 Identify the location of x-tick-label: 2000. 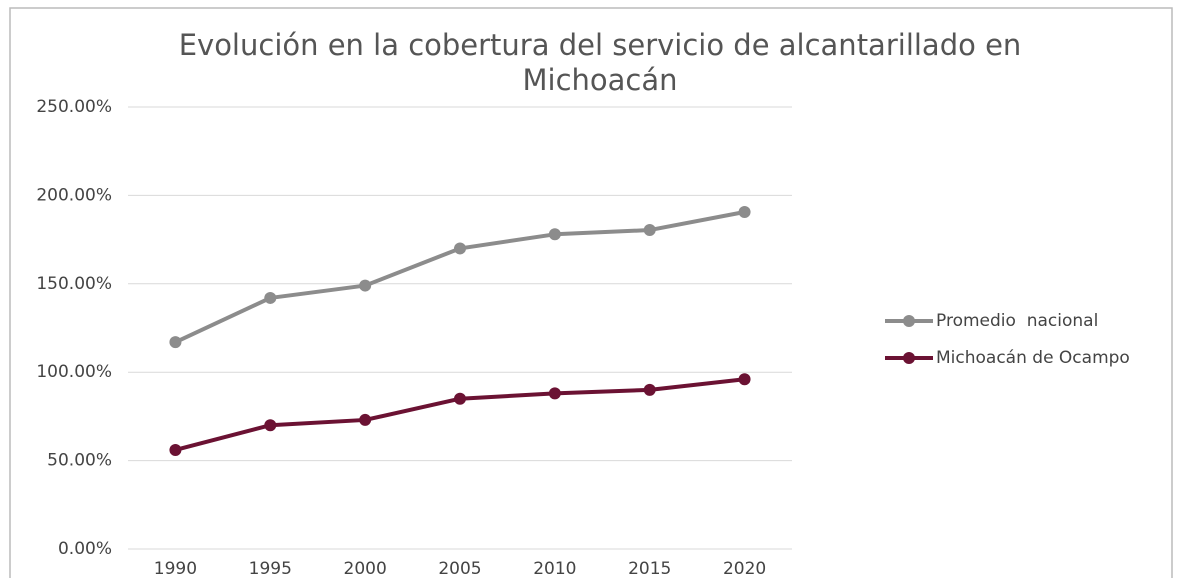
(365, 568).